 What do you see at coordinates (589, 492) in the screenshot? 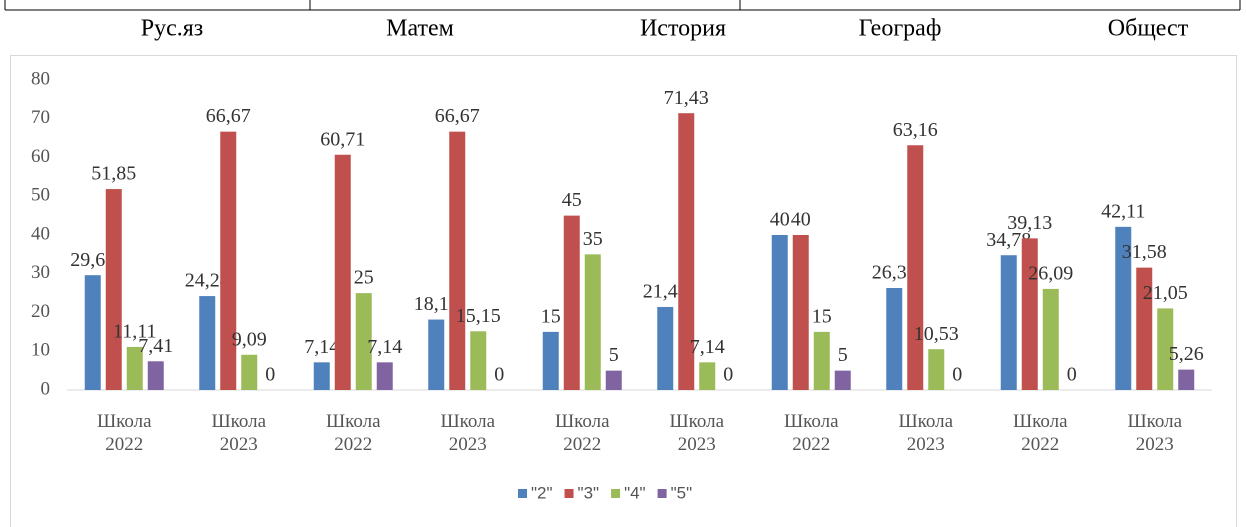
I see `legend-label: "3"` at bounding box center [589, 492].